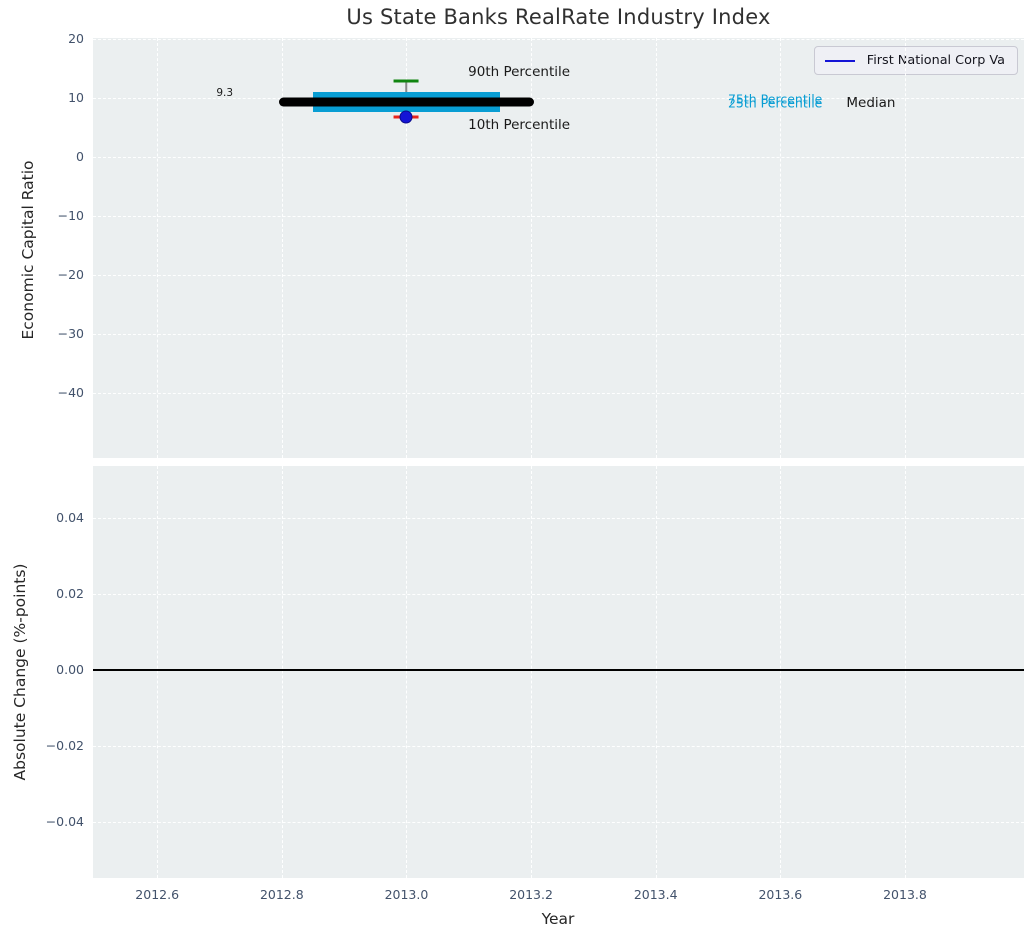 The height and width of the screenshot is (942, 1034). Describe the element at coordinates (531, 894) in the screenshot. I see `x-tick-label: 2013.2` at that location.